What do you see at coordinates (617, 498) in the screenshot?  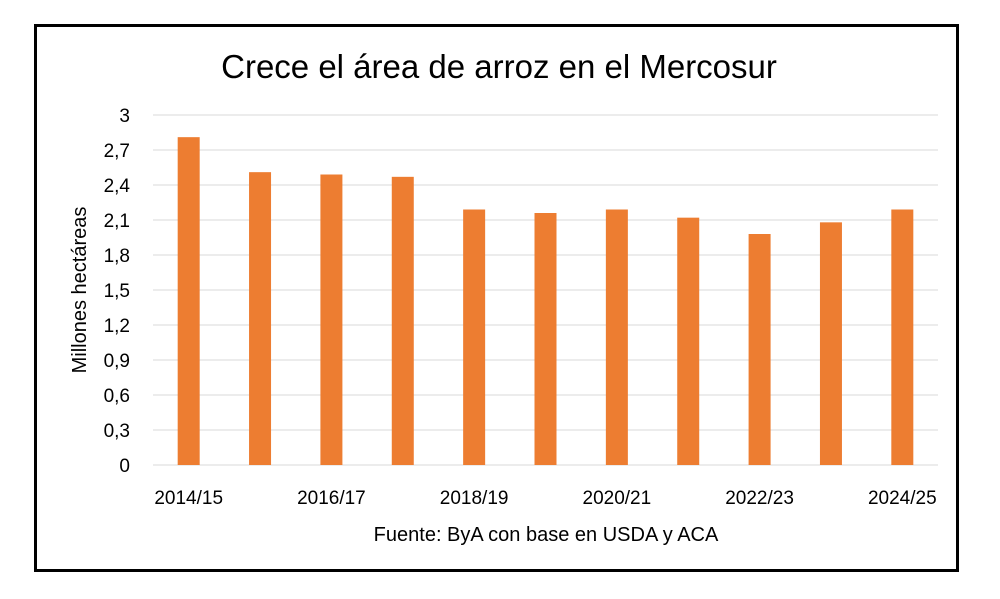 I see `x-tick-label: 2020/21` at bounding box center [617, 498].